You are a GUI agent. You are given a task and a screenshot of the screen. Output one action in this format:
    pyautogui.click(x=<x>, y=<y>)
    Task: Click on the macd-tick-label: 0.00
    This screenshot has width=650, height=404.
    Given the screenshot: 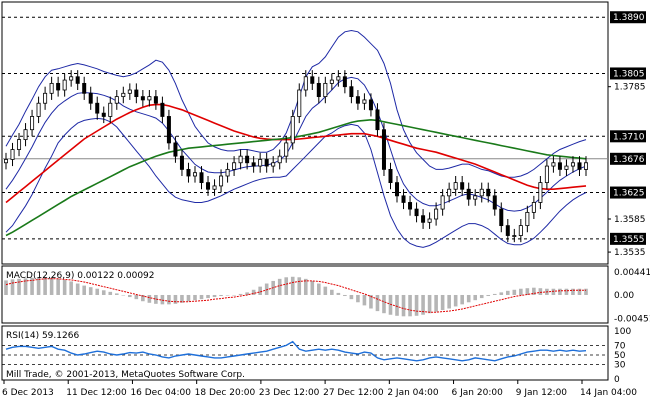 What is the action you would take?
    pyautogui.click(x=624, y=296)
    